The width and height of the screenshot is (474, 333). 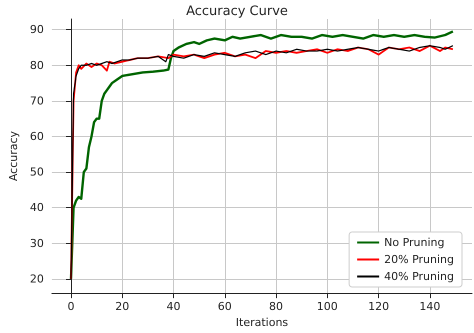 I want to click on y-tick-label: 80, so click(x=37, y=65).